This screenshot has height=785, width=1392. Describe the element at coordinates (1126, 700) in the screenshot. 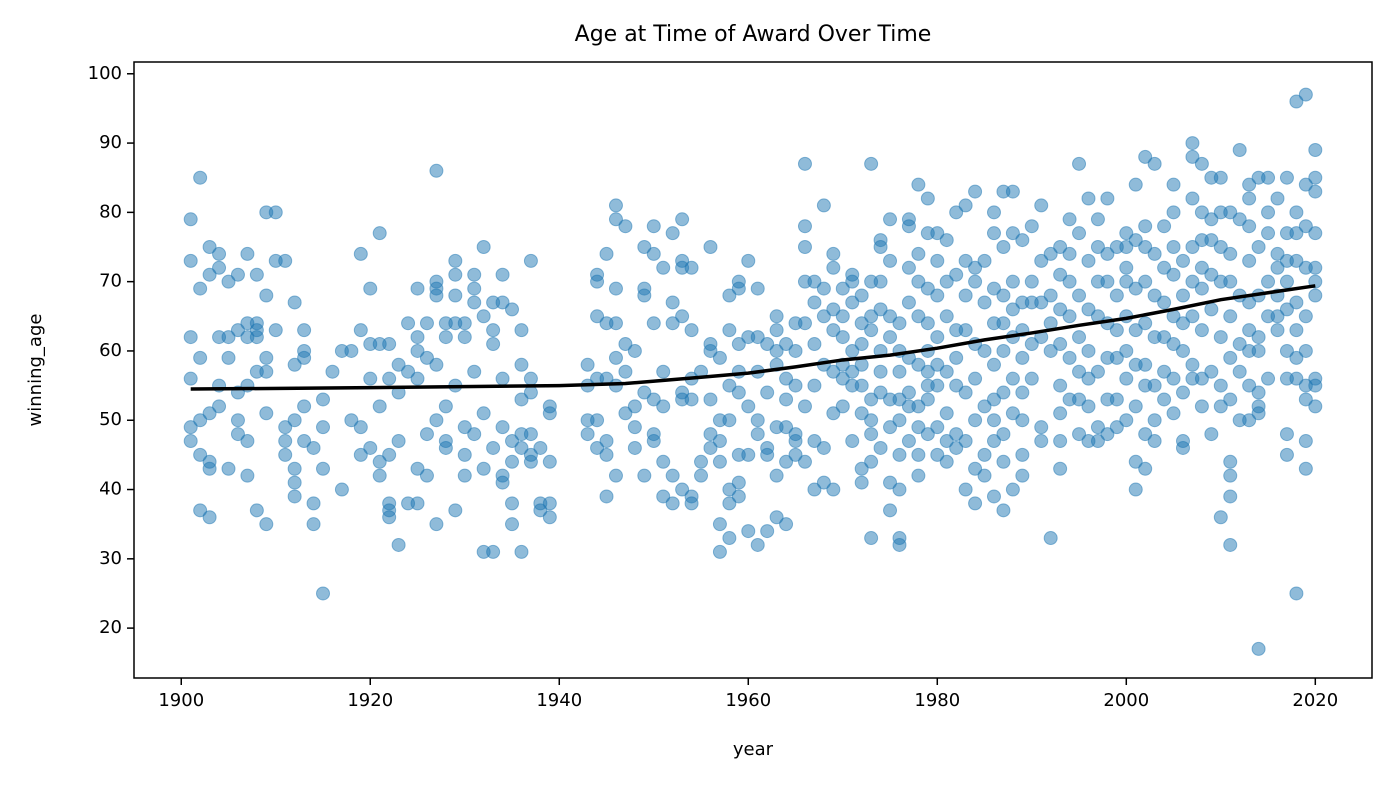

I see `x-tick-label: 2000` at that location.